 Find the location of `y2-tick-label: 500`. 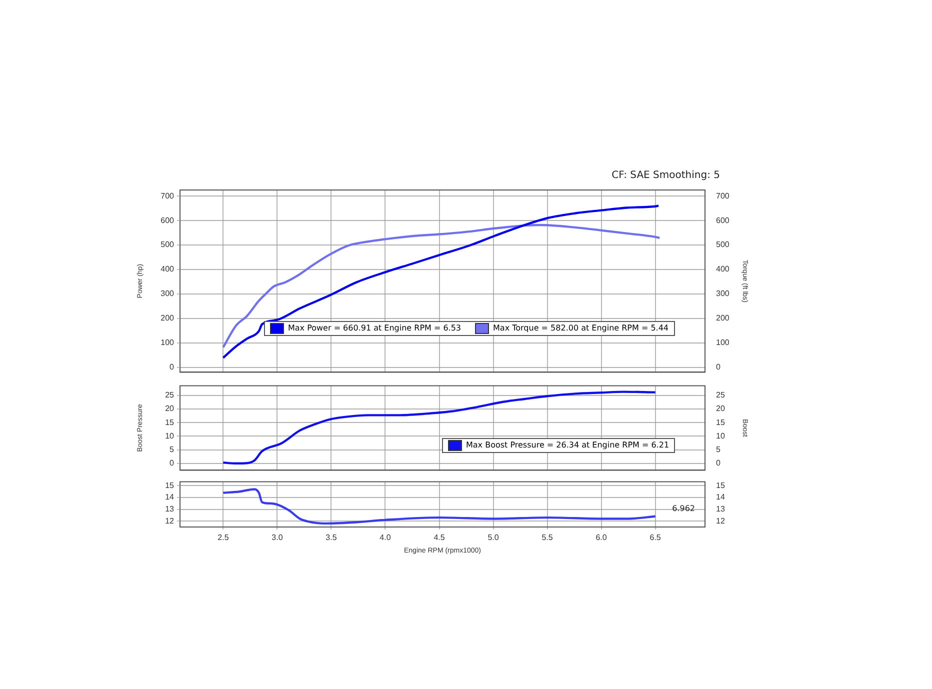

y2-tick-label: 500 is located at coordinates (723, 245).